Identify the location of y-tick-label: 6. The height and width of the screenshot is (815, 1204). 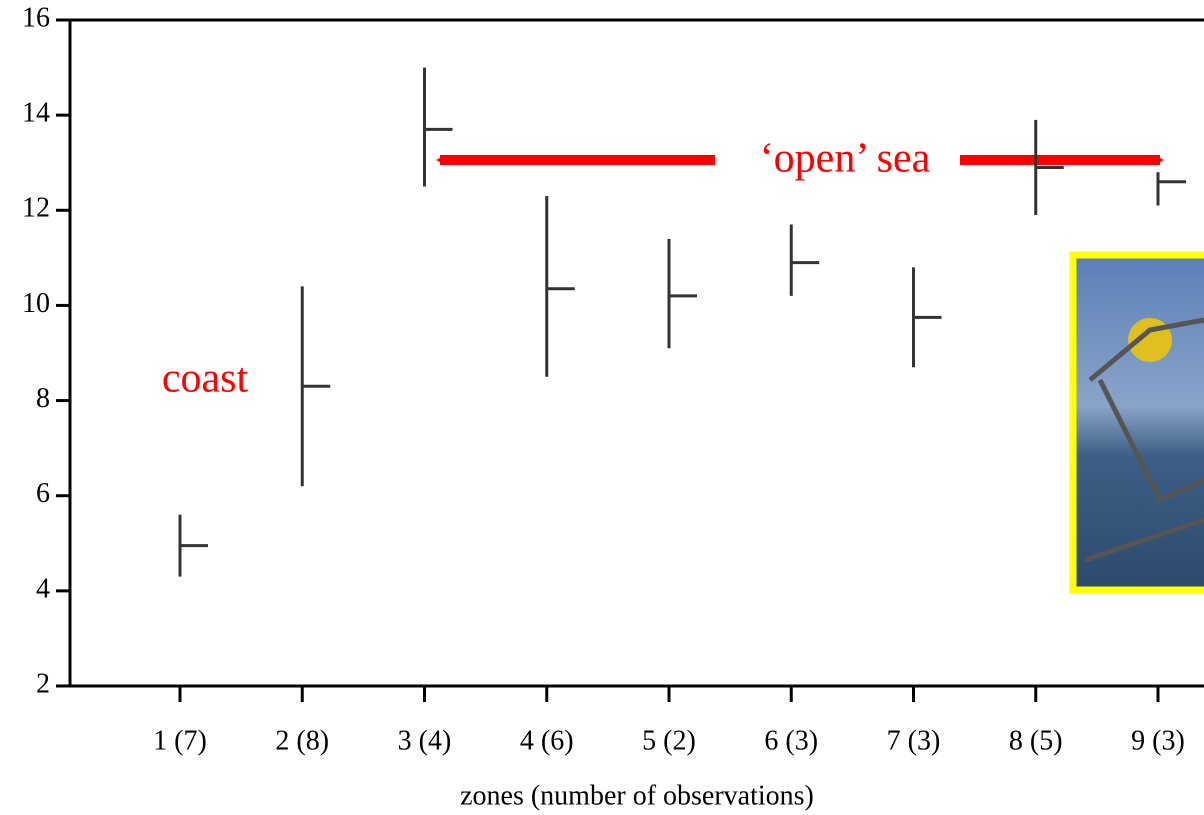
(43, 493).